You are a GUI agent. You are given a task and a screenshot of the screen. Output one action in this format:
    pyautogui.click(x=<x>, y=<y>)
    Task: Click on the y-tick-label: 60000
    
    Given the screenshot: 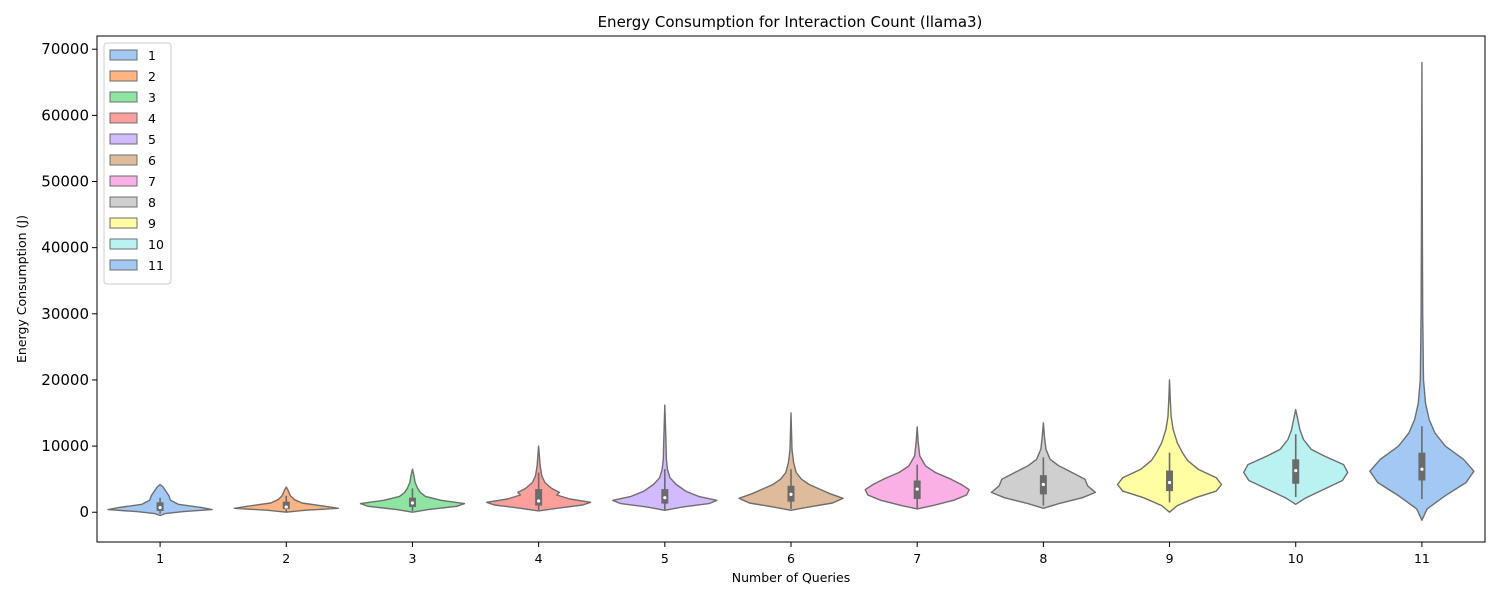 What is the action you would take?
    pyautogui.click(x=65, y=115)
    